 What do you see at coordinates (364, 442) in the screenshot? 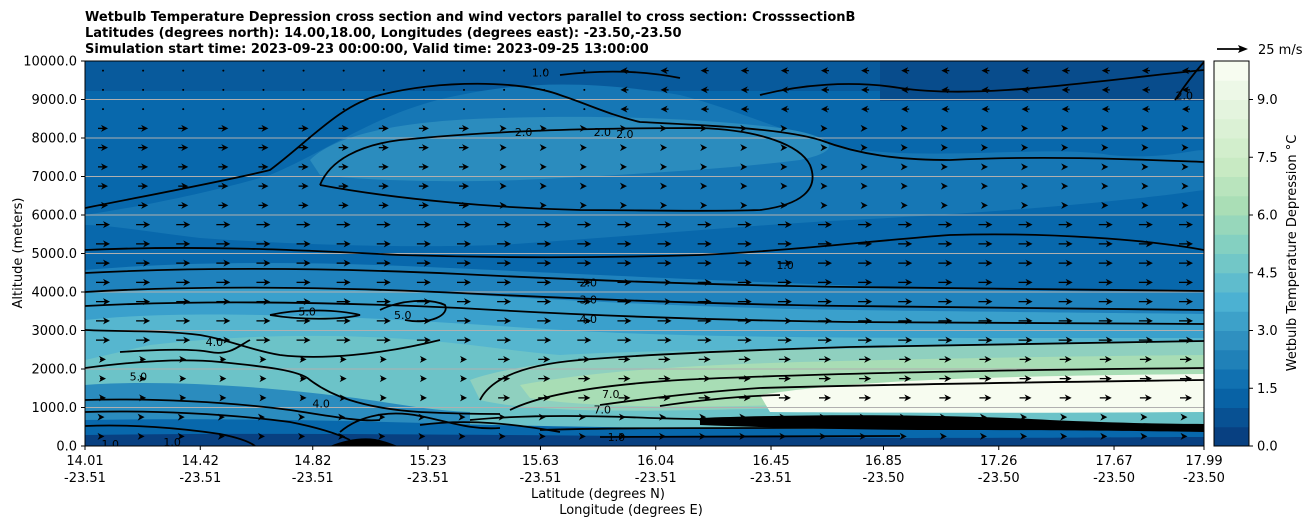
I see `terrain-bump` at bounding box center [364, 442].